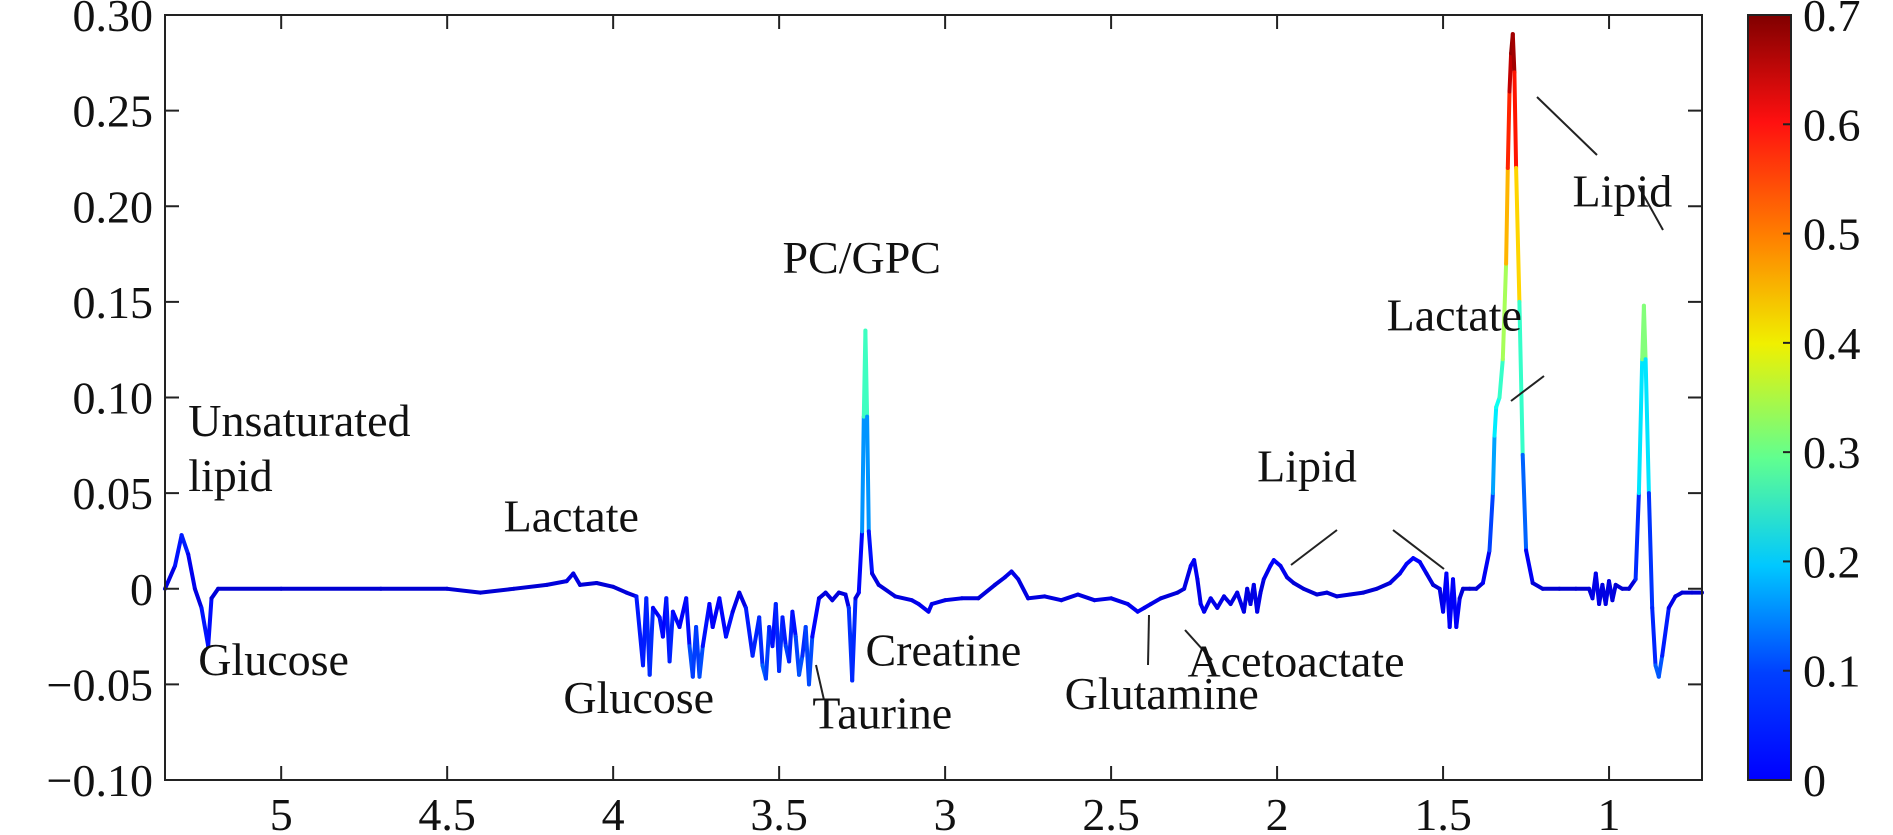  Describe the element at coordinates (113, 111) in the screenshot. I see `y-tick-label: 0.25` at that location.